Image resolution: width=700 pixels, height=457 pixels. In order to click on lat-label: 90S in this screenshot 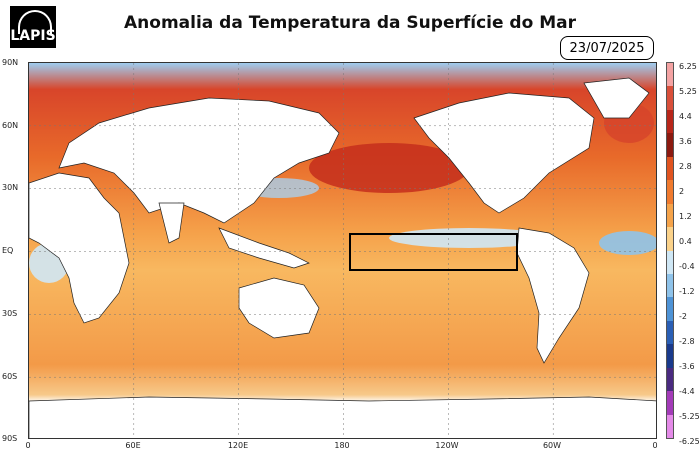, I will do `click(10, 438)`.